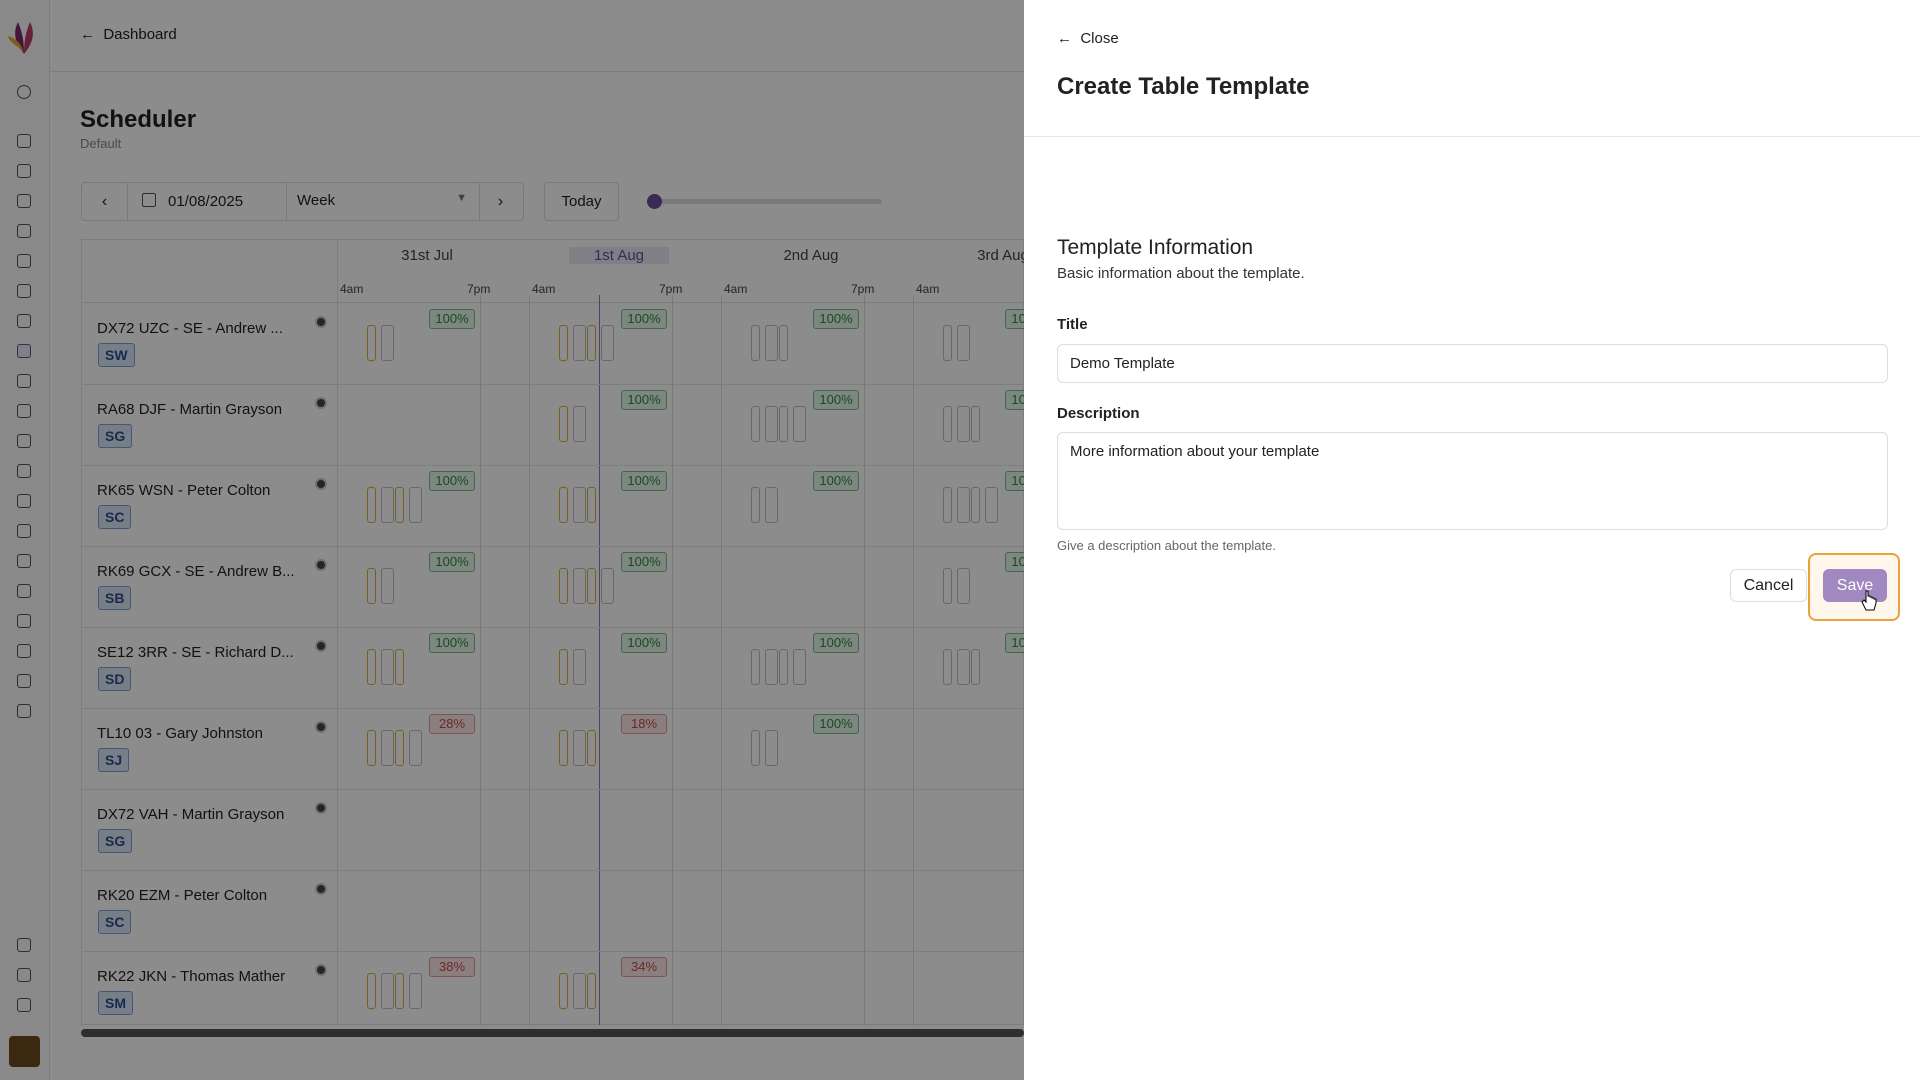  What do you see at coordinates (619, 255) in the screenshot?
I see `day-header: 1st Aug` at bounding box center [619, 255].